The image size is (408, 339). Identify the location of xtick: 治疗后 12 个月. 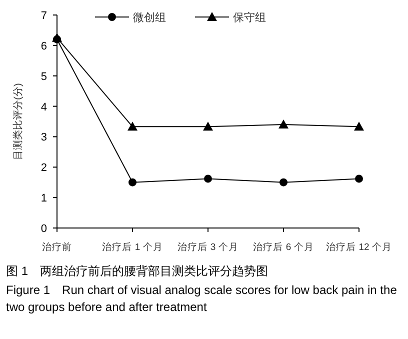
(359, 247).